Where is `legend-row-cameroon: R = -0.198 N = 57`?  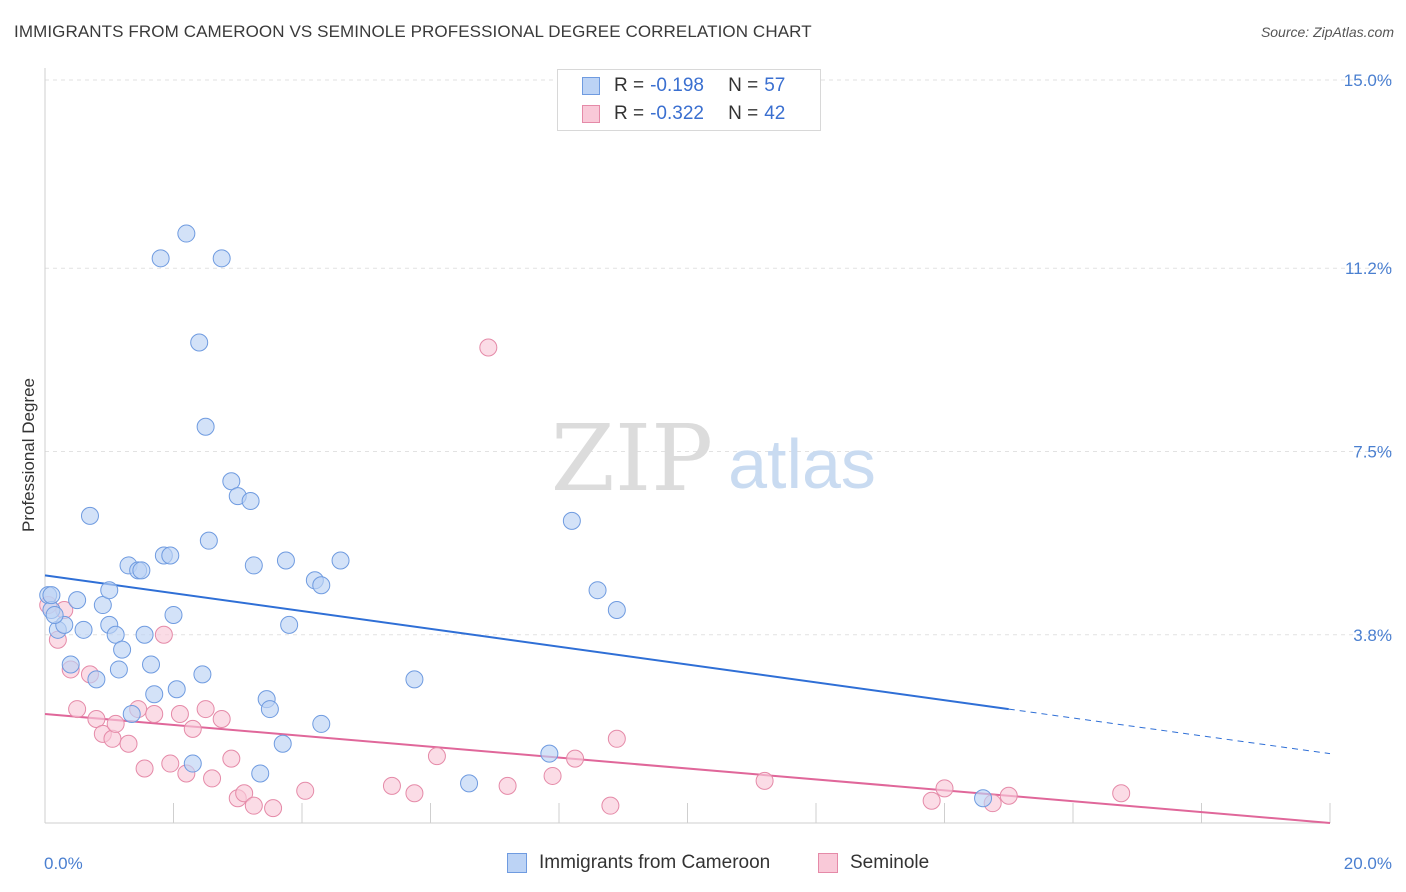
legend-row-cameroon: R = -0.198 N = 57 is located at coordinates (683, 86).